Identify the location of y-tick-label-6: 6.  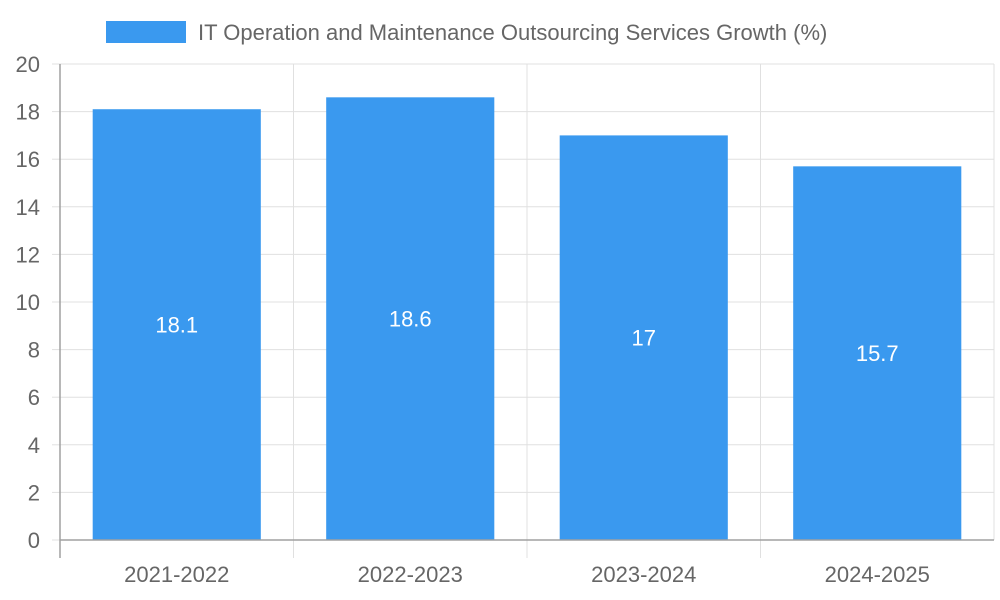
(34, 397).